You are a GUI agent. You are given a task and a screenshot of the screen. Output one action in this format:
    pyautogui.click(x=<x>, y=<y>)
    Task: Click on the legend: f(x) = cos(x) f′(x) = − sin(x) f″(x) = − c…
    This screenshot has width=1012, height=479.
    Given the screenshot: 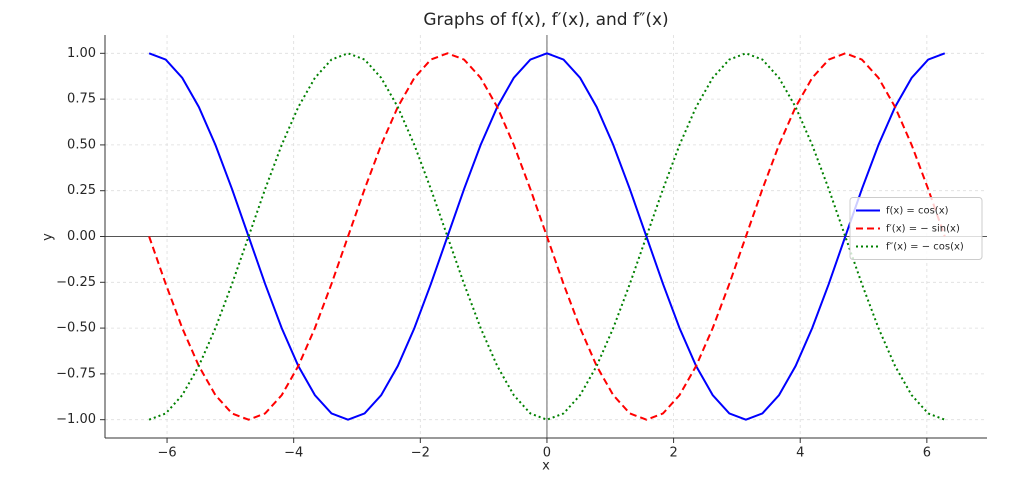 What is the action you would take?
    pyautogui.click(x=916, y=228)
    